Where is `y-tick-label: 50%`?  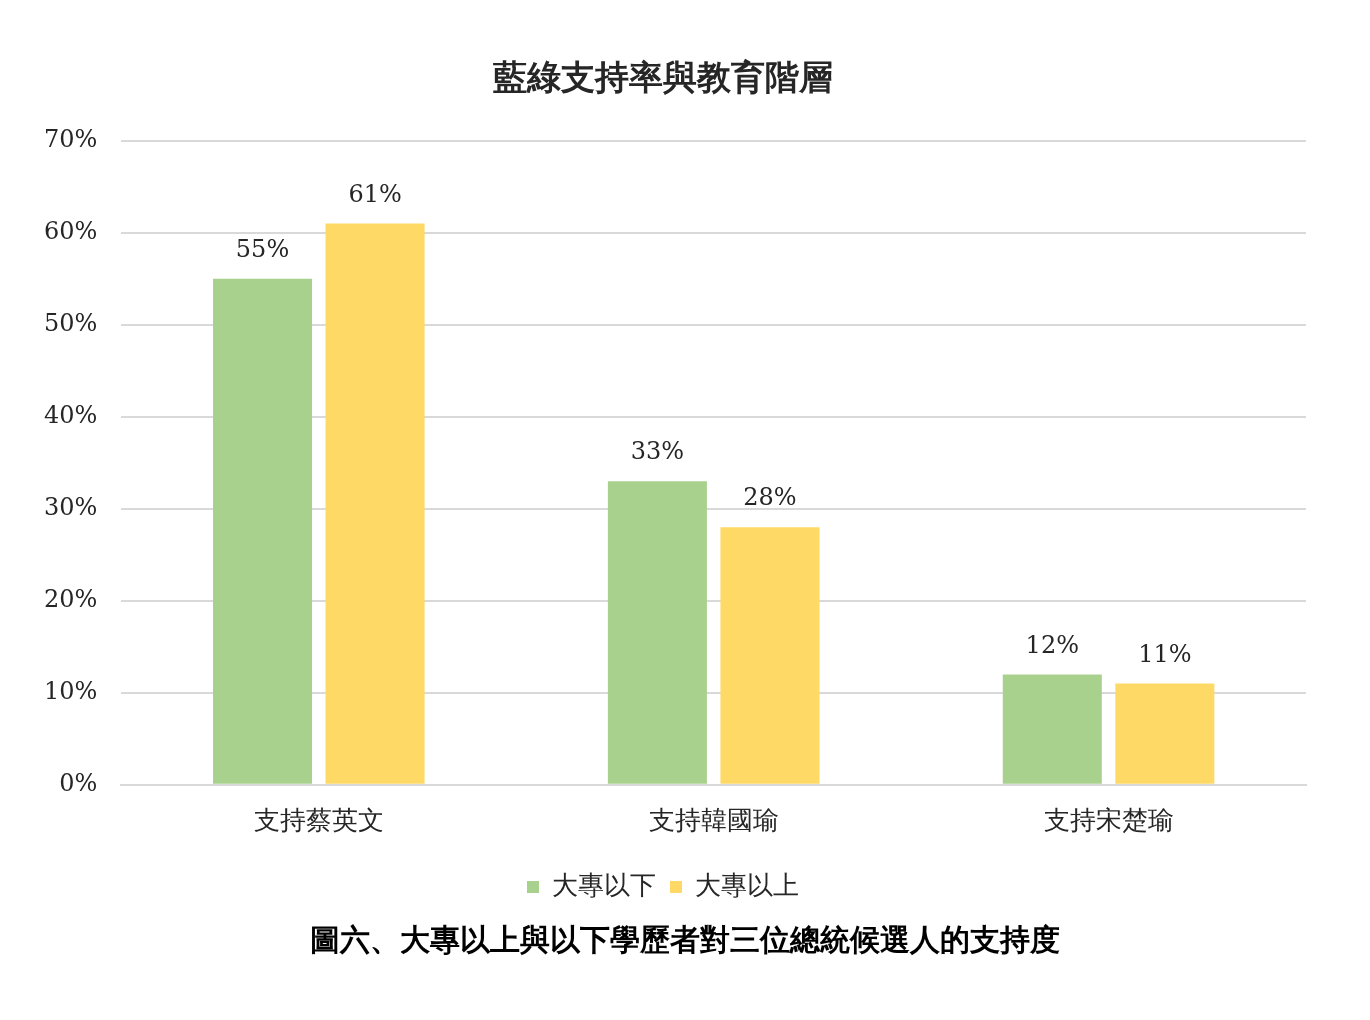
y-tick-label: 50% is located at coordinates (71, 323).